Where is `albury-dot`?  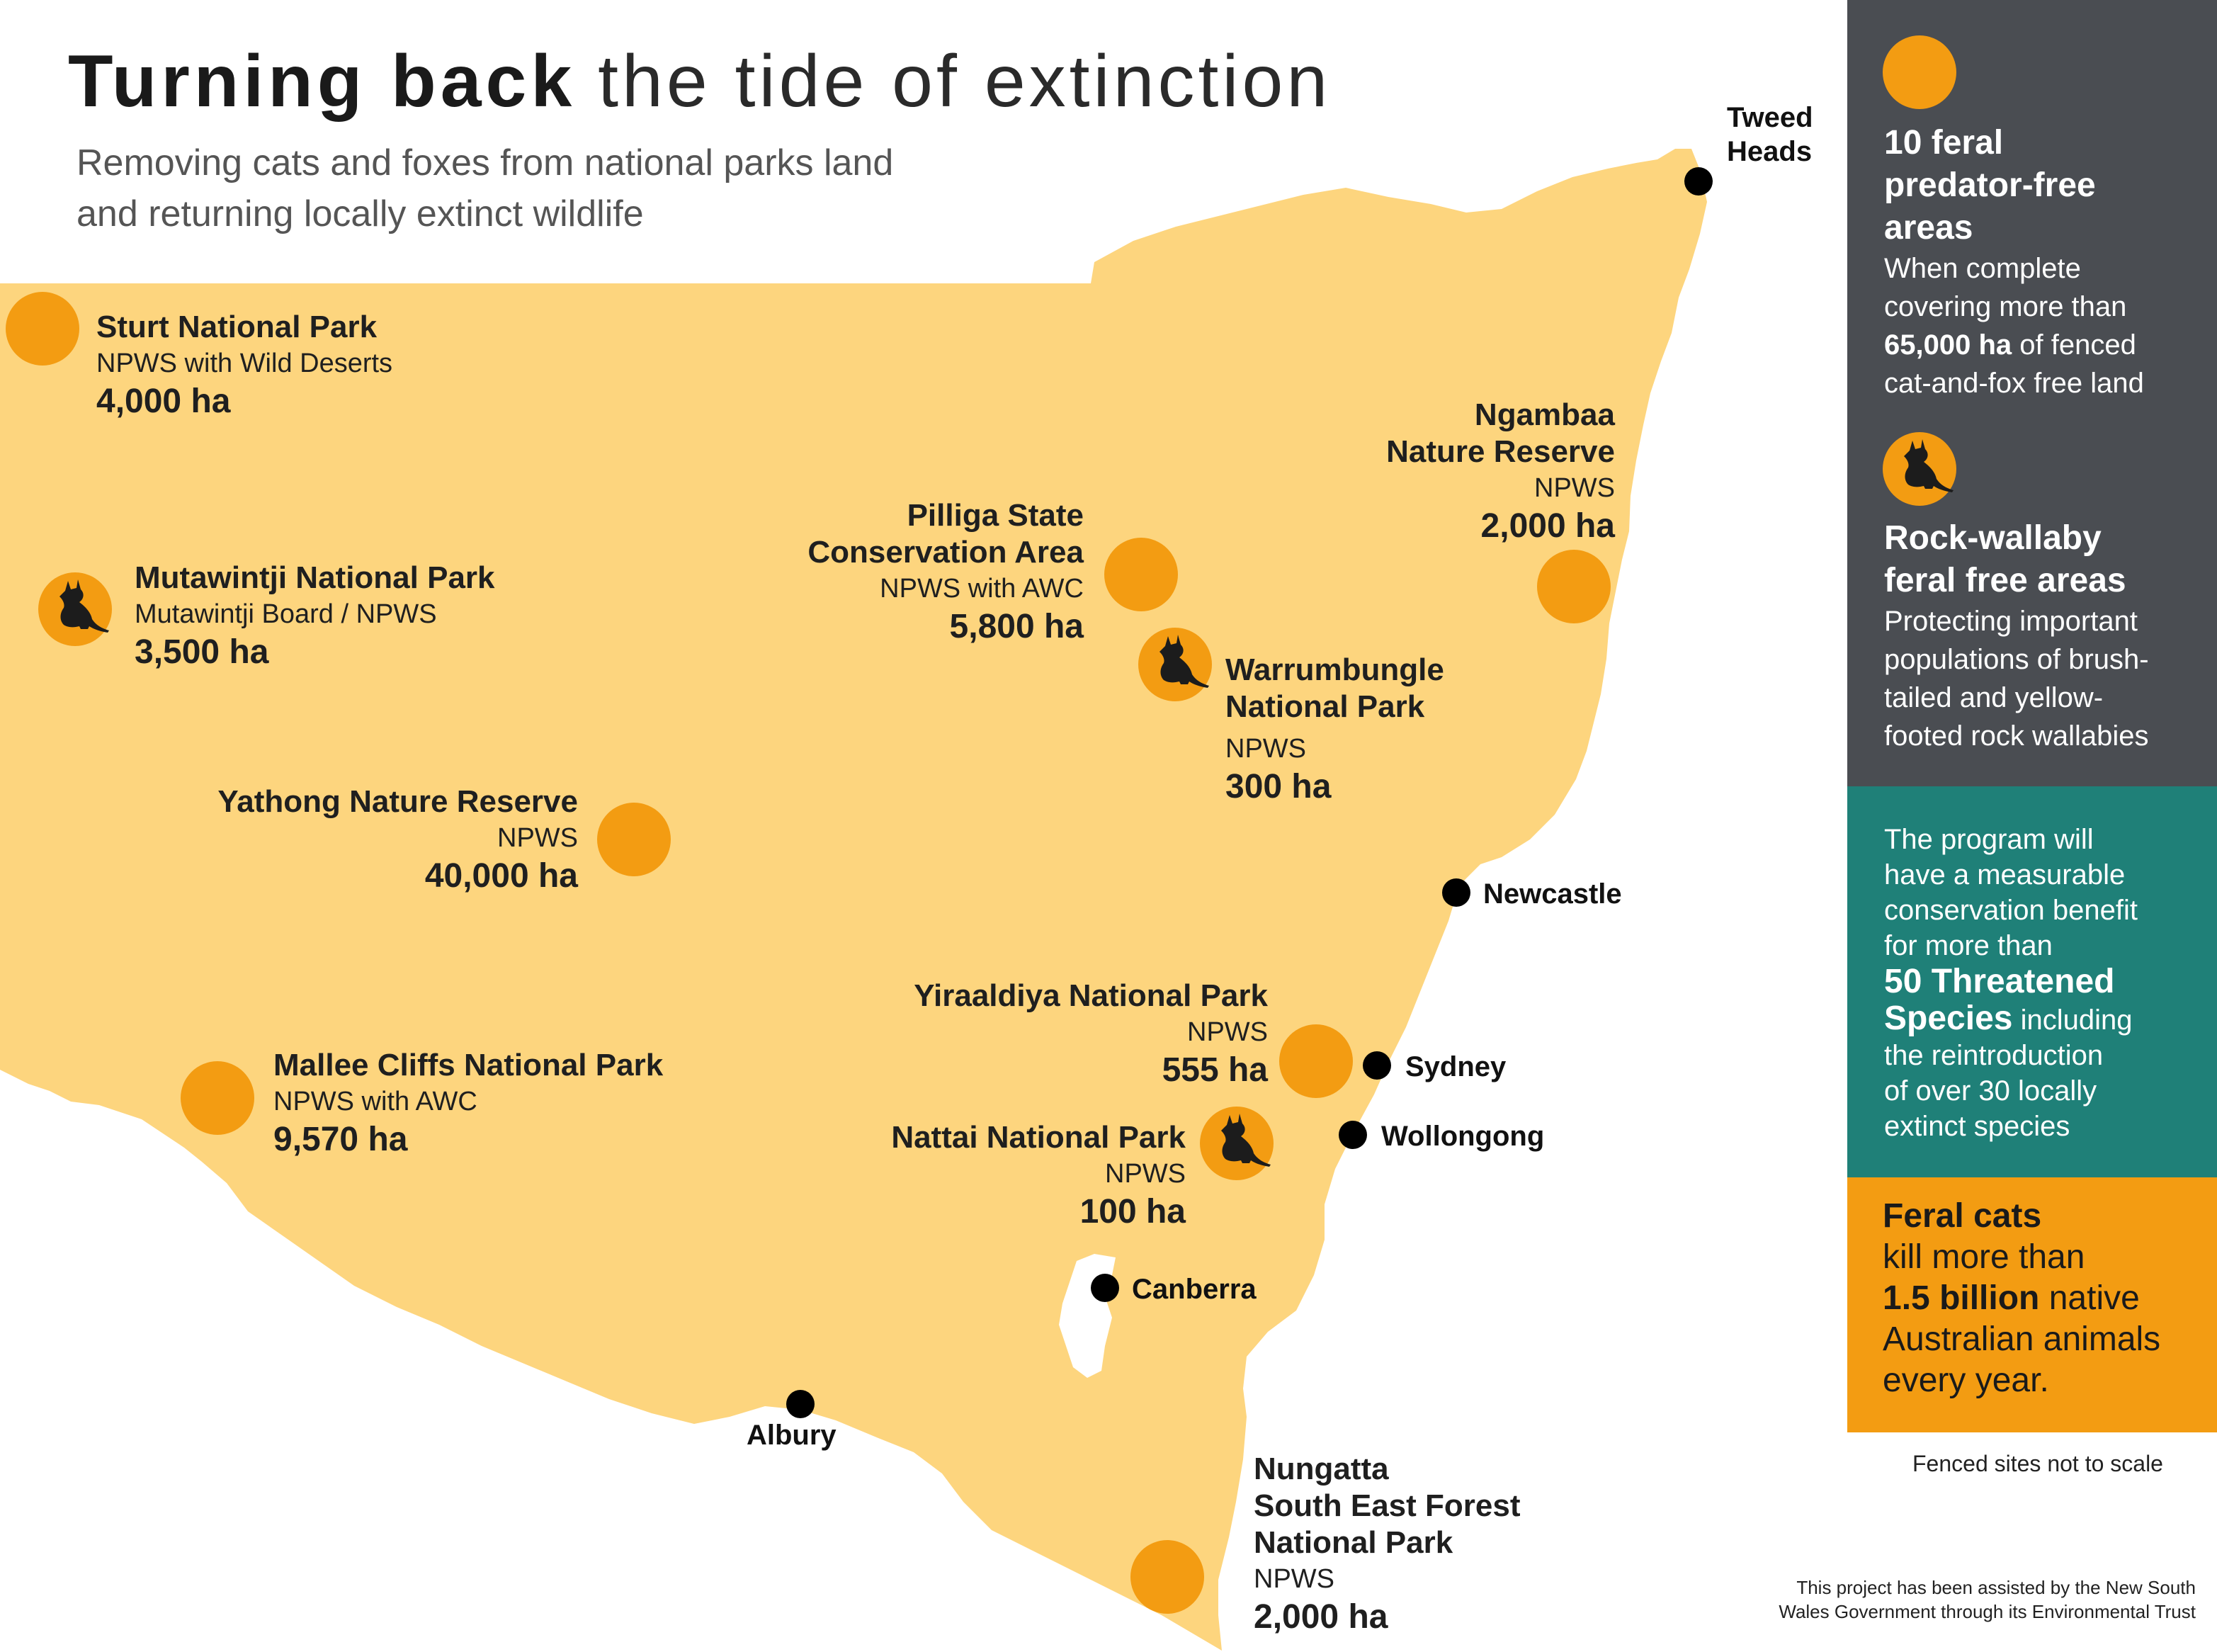
albury-dot is located at coordinates (800, 1404).